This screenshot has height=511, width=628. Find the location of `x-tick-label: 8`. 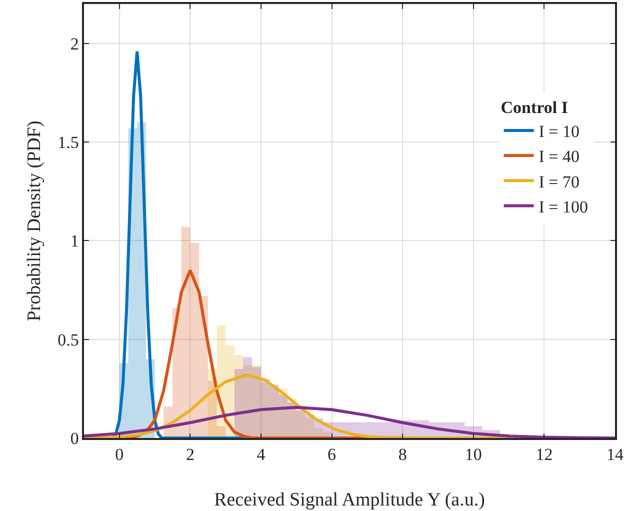

x-tick-label: 8 is located at coordinates (402, 454).